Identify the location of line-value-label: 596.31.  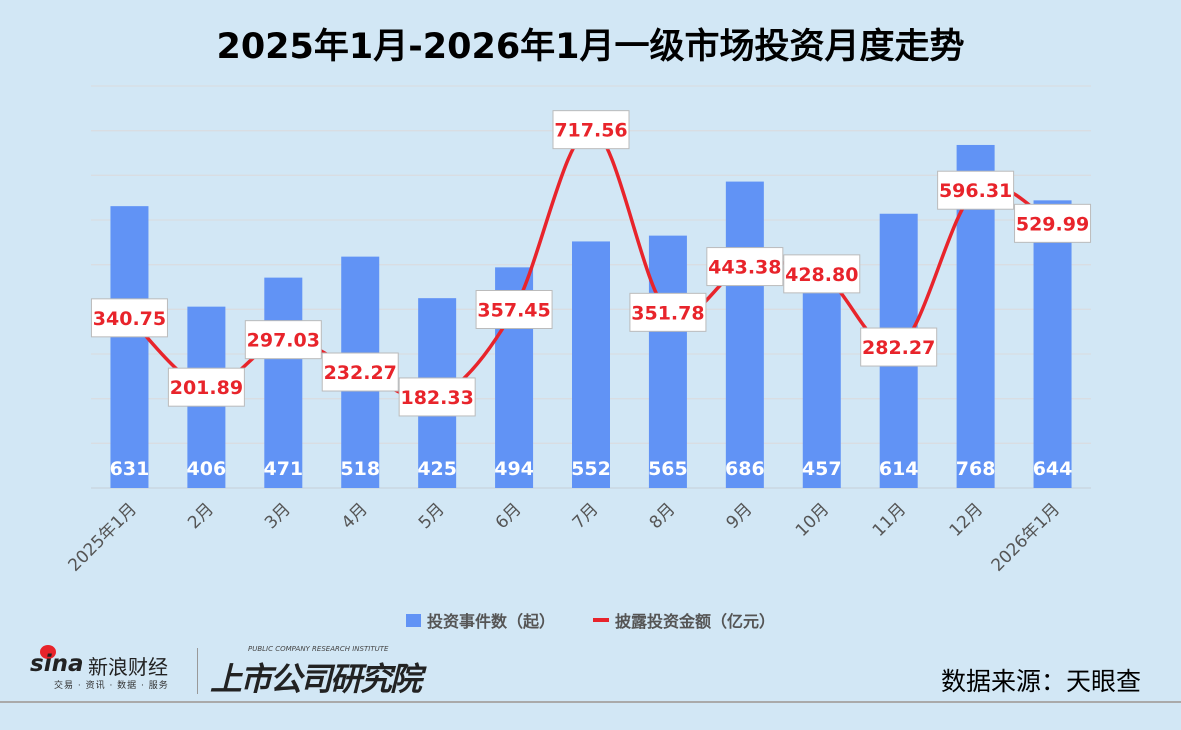
(975, 191).